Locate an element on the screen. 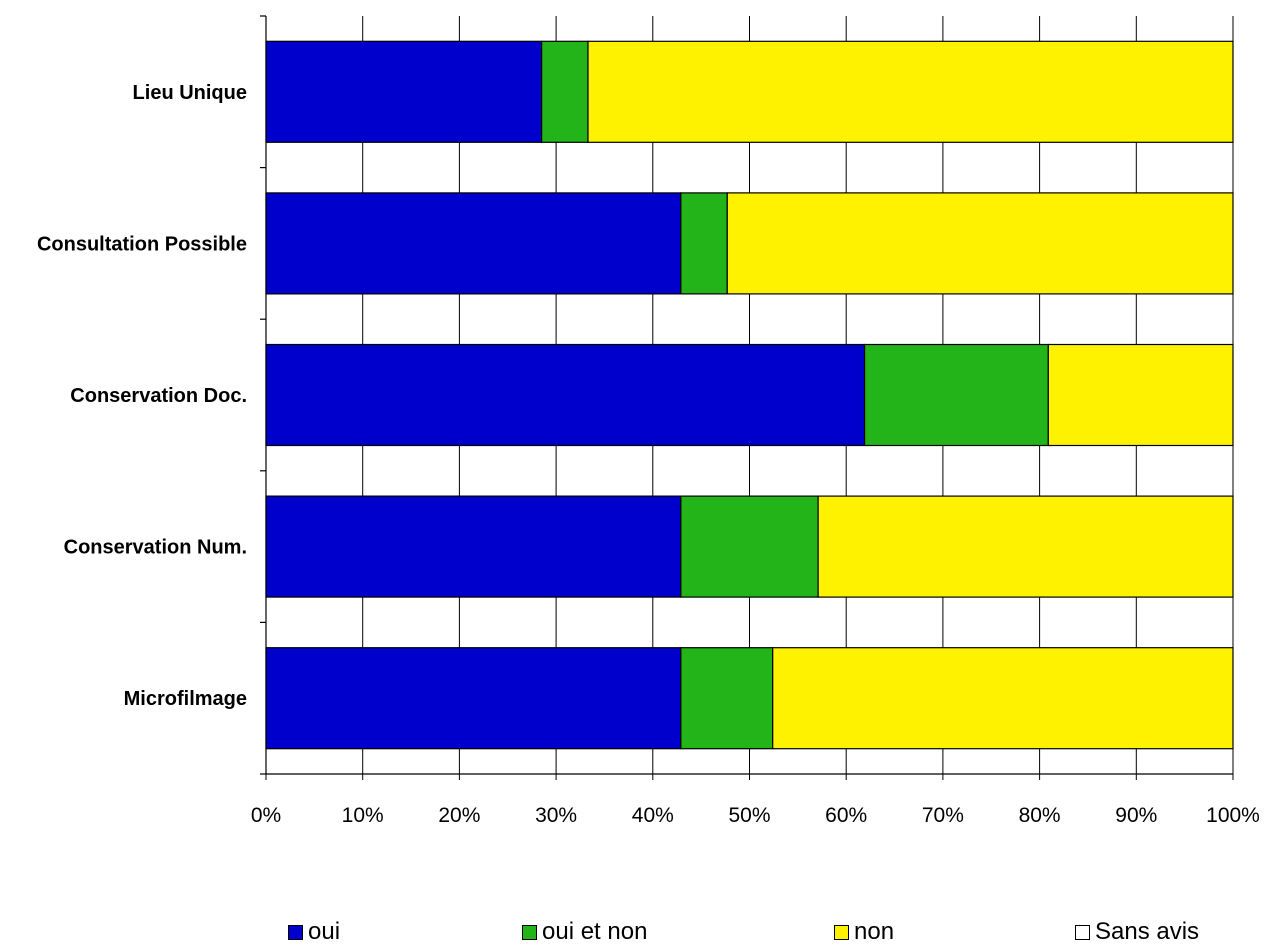 The image size is (1266, 946). legend-item: oui et non is located at coordinates (584, 932).